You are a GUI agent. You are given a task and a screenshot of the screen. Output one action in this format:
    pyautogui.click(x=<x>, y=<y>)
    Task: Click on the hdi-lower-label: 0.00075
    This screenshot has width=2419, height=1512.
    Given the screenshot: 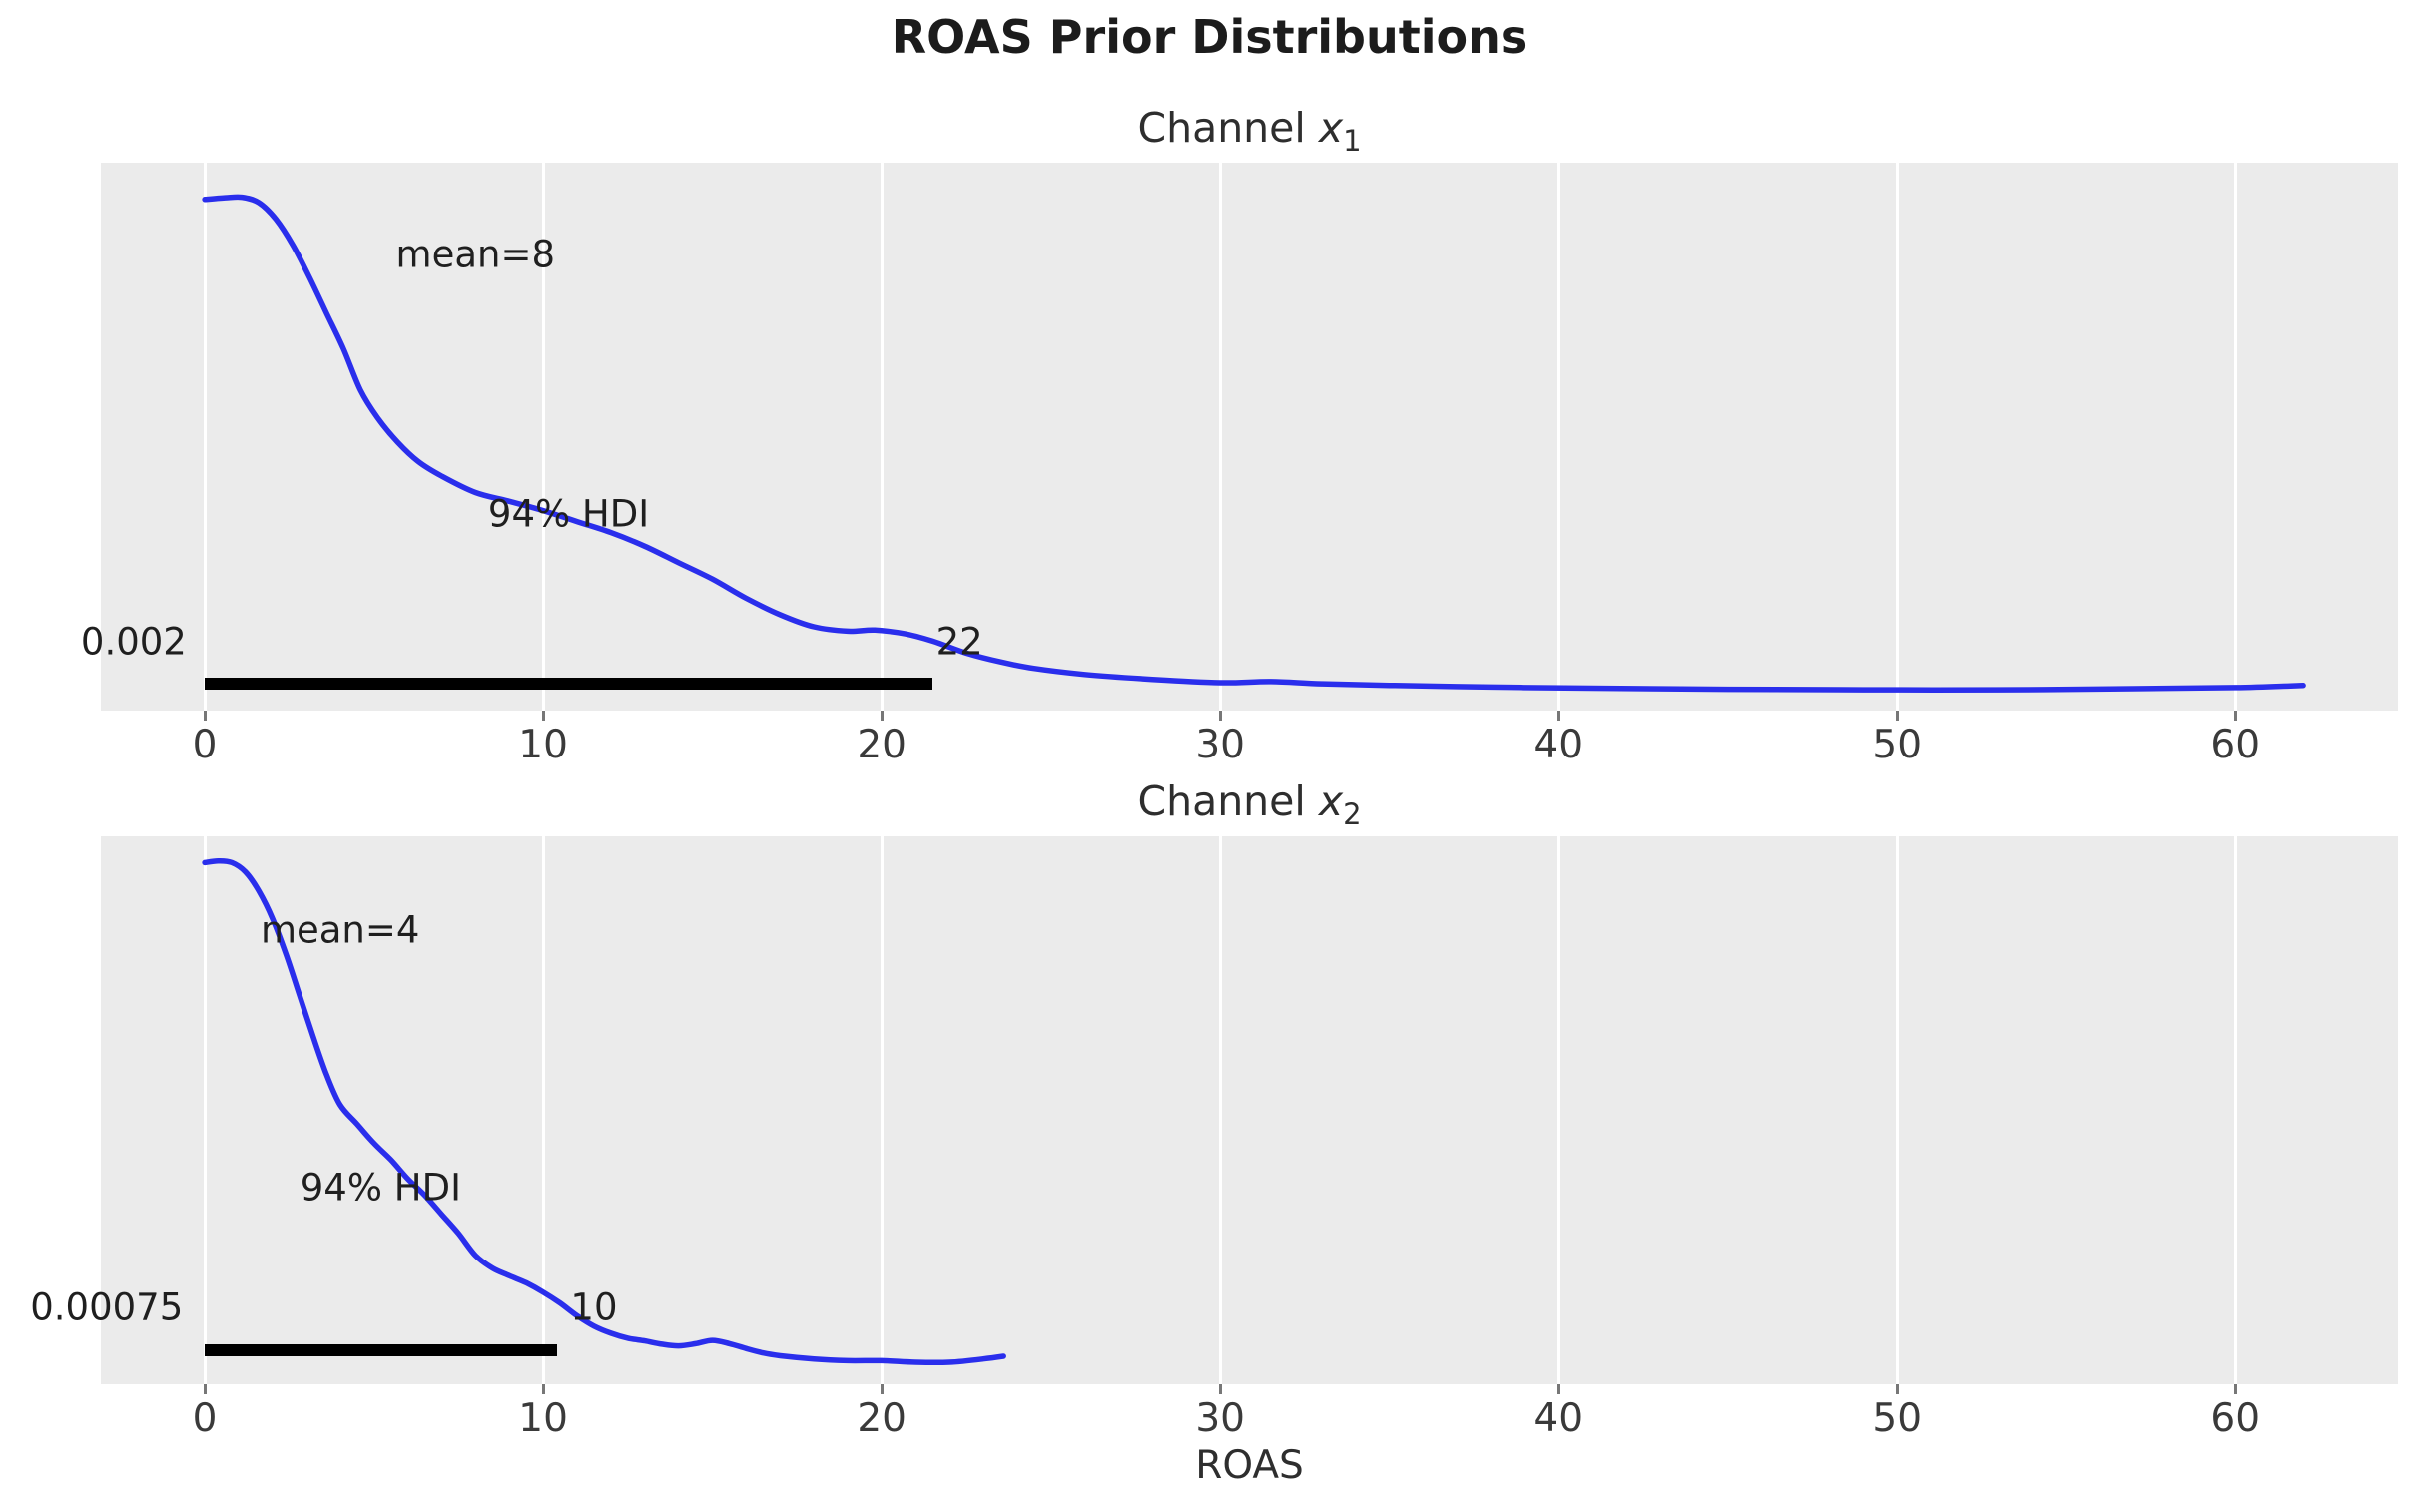 What is the action you would take?
    pyautogui.click(x=107, y=1307)
    